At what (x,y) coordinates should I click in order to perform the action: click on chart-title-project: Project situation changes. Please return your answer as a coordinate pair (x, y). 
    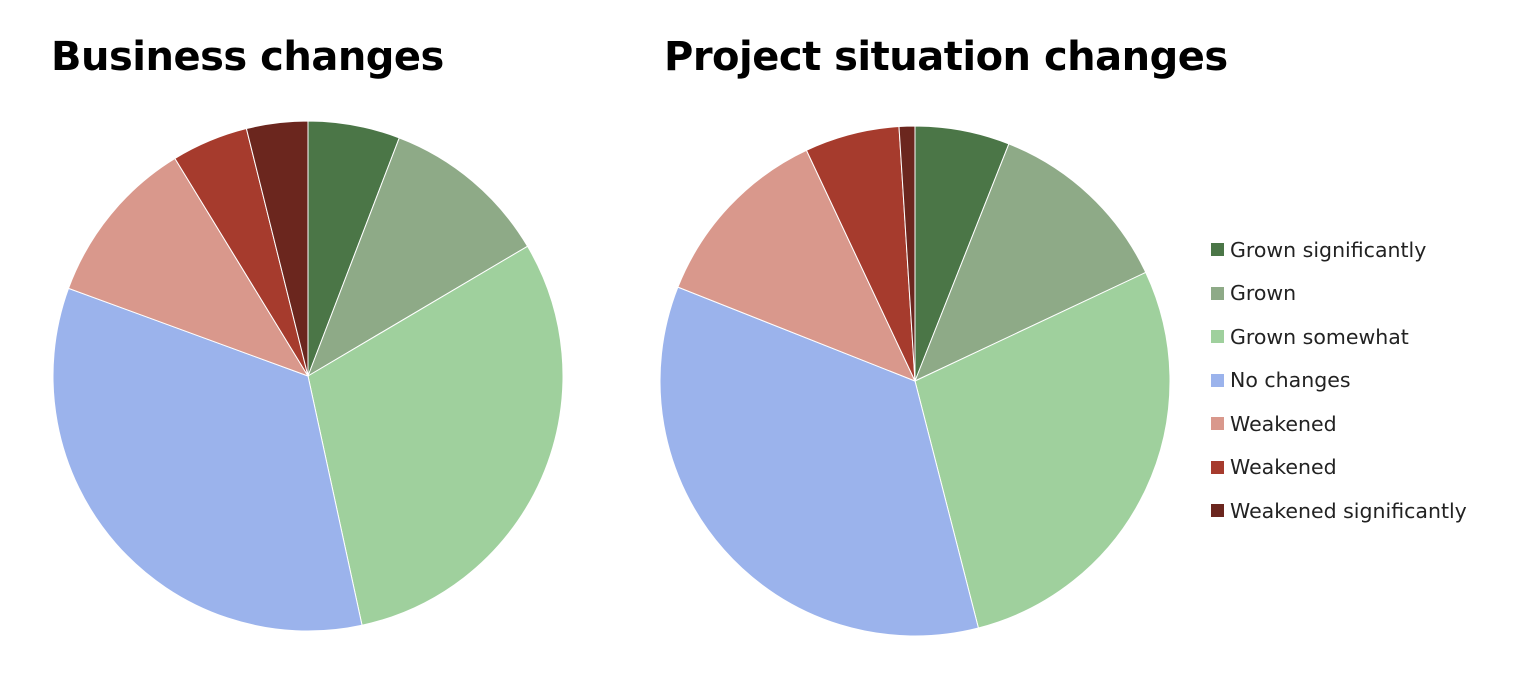
    Looking at the image, I should click on (946, 57).